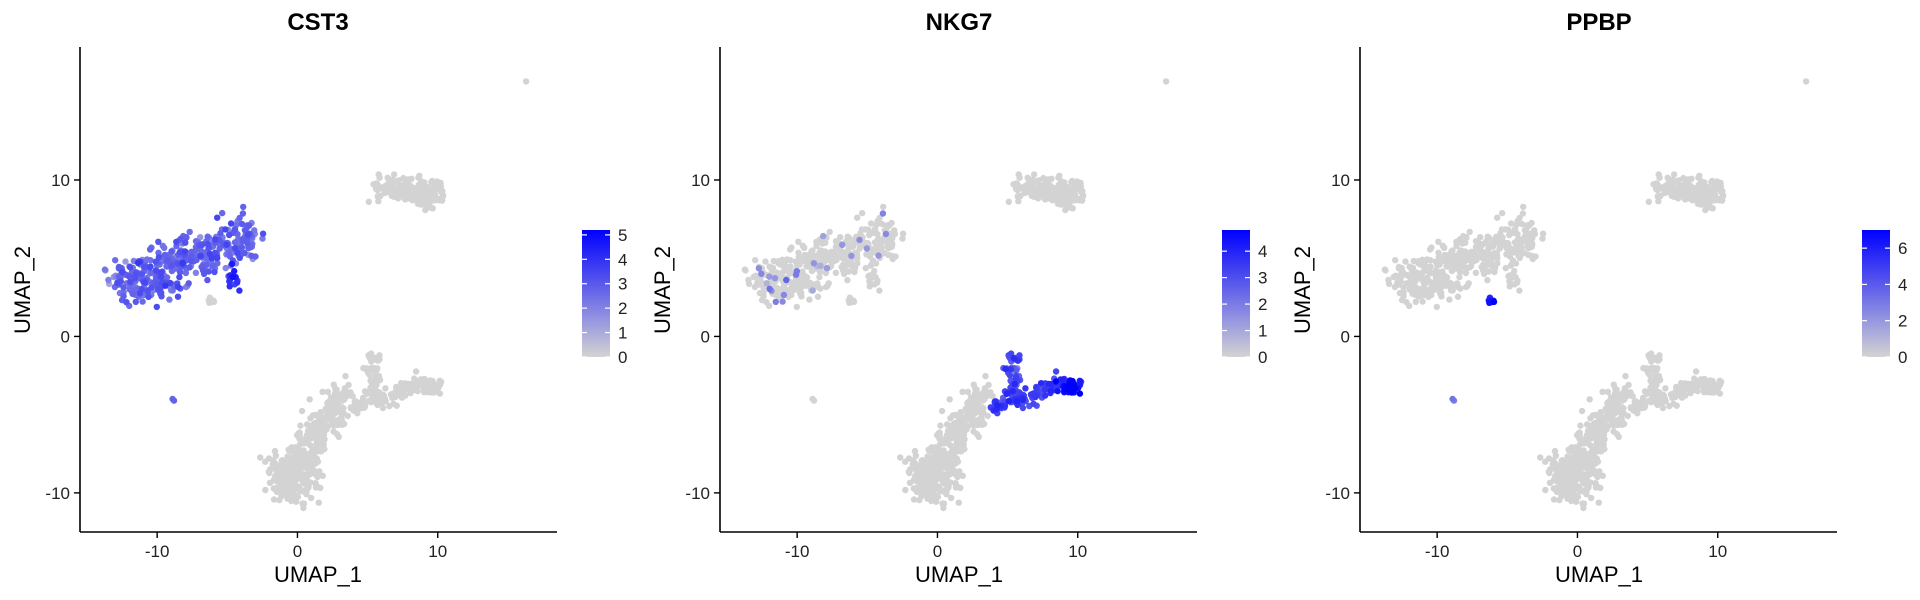 Image resolution: width=1920 pixels, height=600 pixels. I want to click on panel-title: NKG7, so click(959, 22).